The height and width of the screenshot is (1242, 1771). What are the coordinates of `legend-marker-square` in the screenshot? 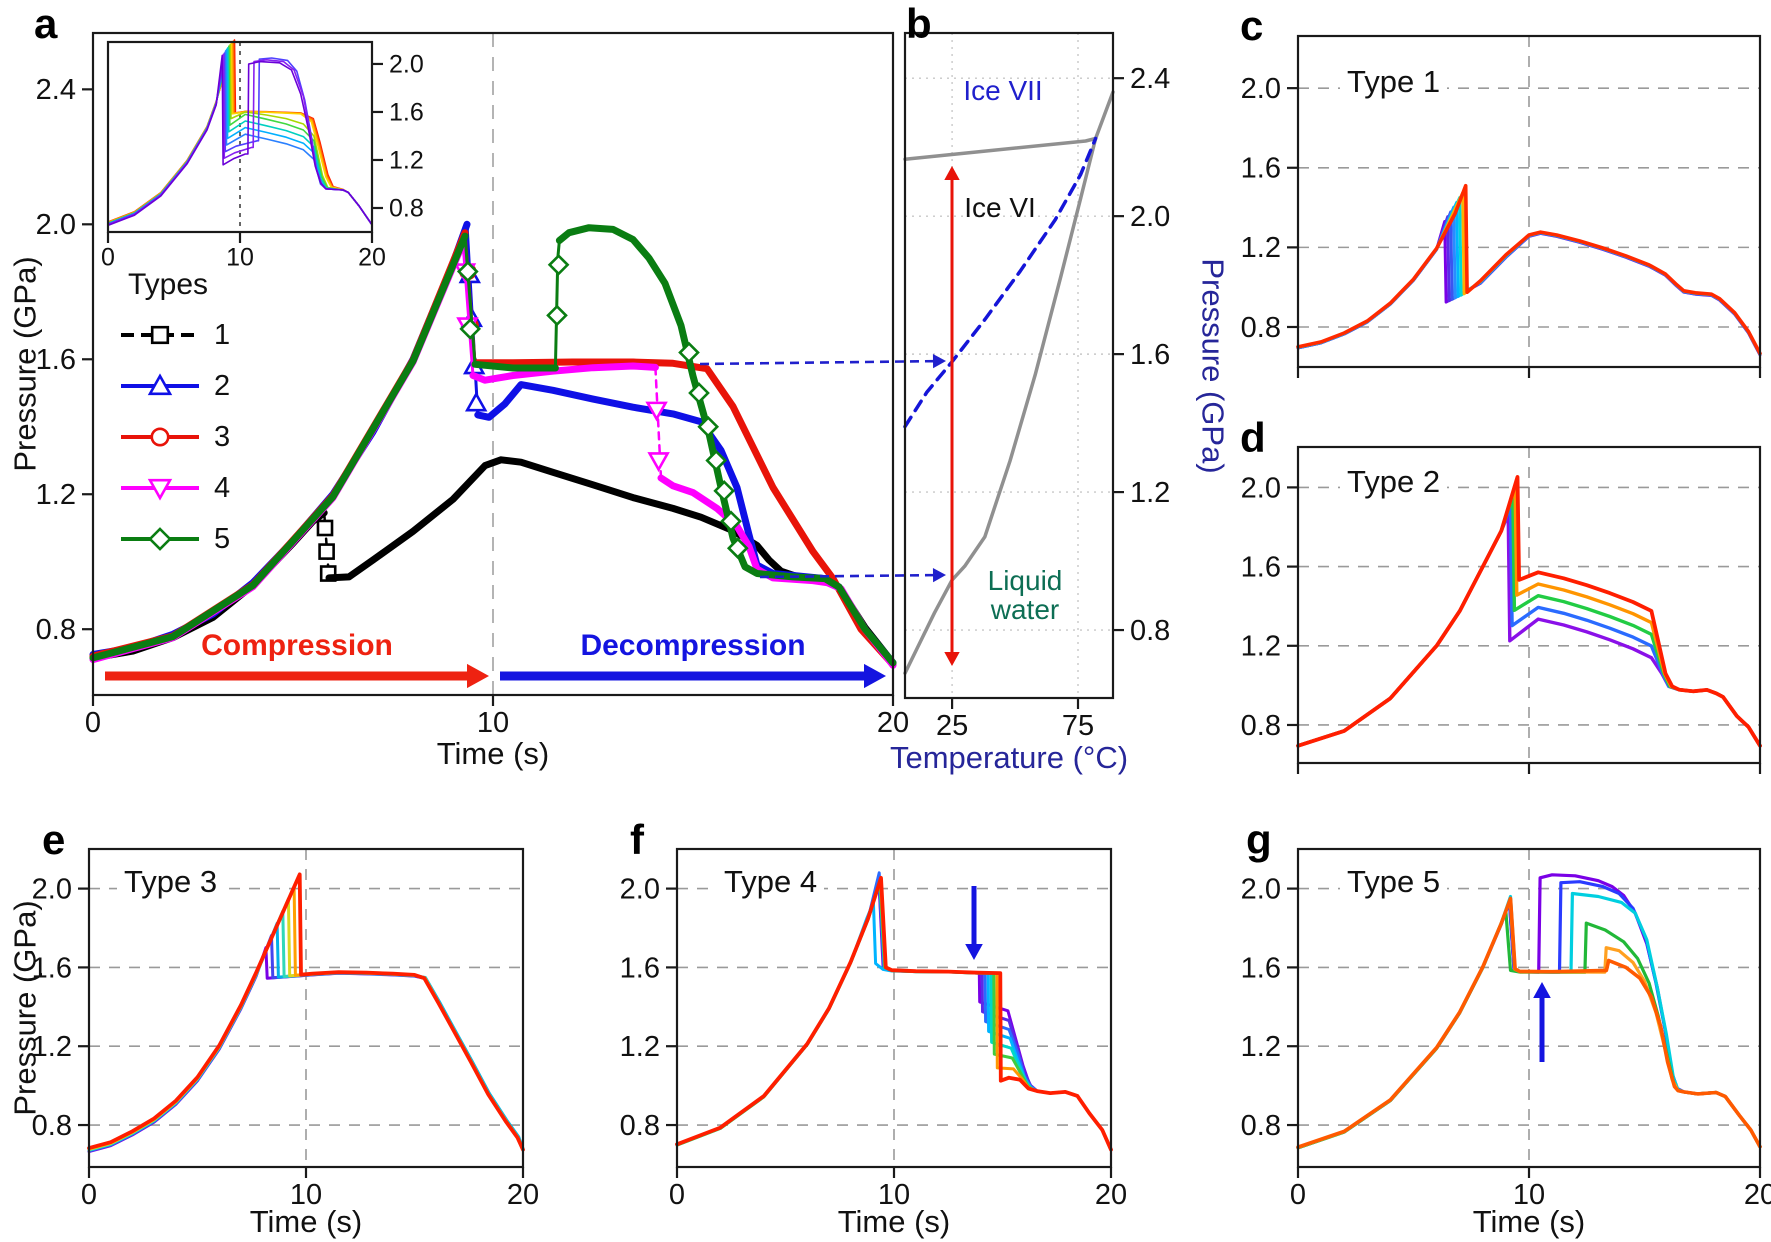 It's located at (160, 335).